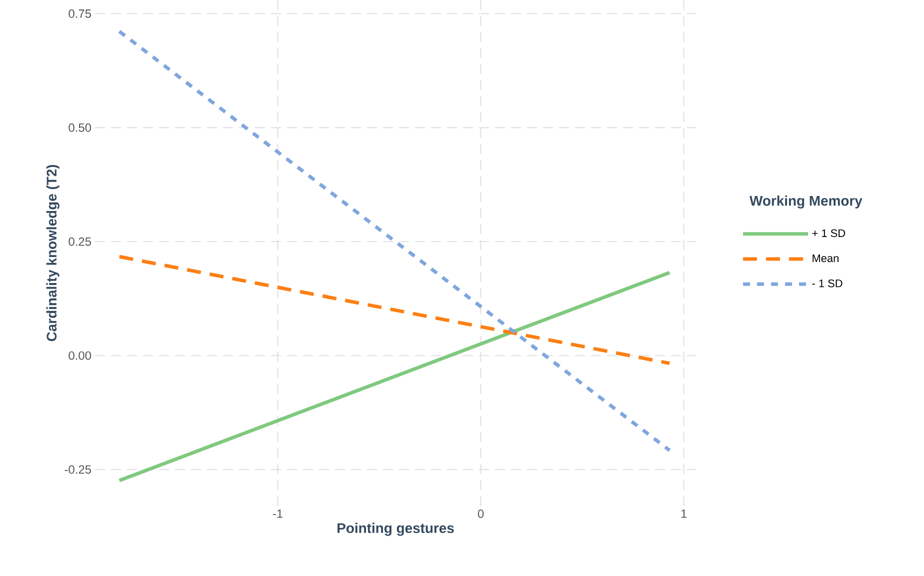  What do you see at coordinates (77, 469) in the screenshot?
I see `y-tick-label: -0.25` at bounding box center [77, 469].